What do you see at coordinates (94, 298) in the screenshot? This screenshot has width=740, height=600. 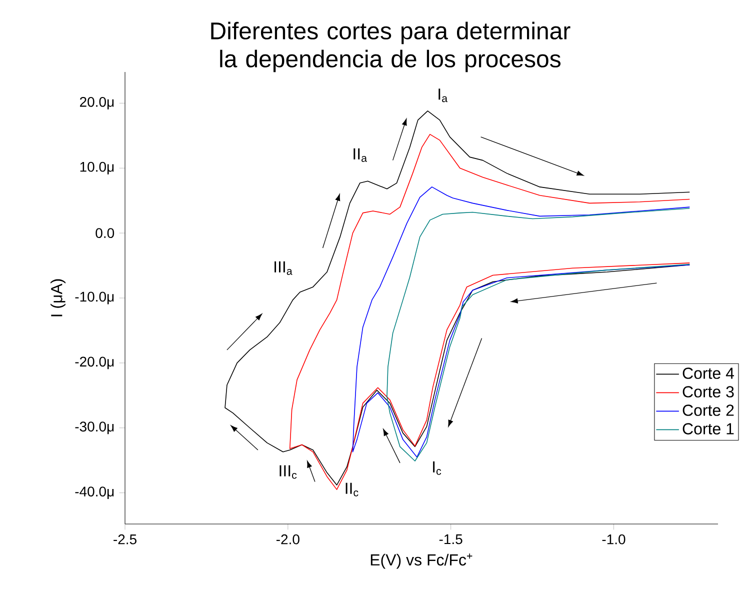 I see `y-tick-label: -10.0μ` at bounding box center [94, 298].